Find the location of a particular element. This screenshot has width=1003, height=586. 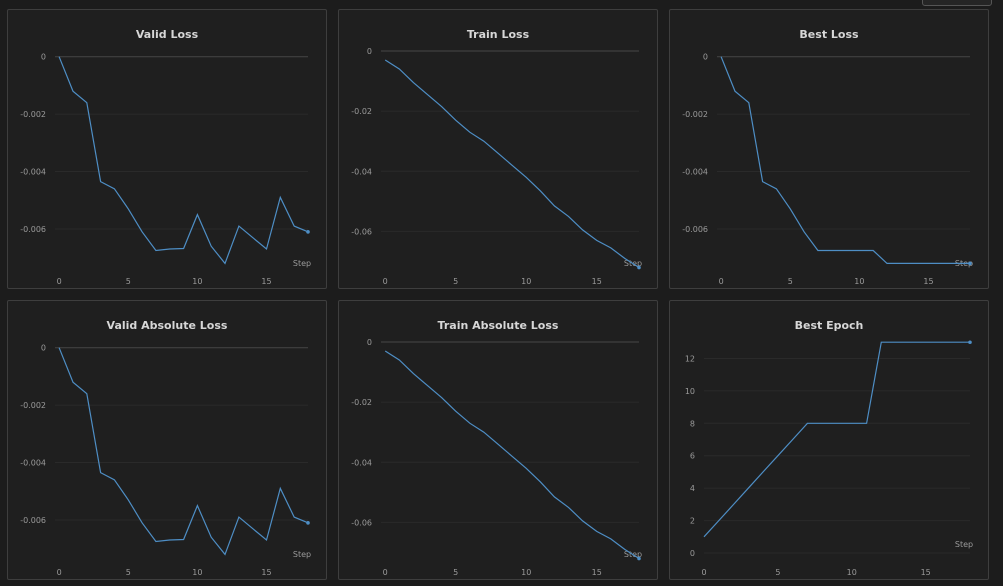

y-tick-label: 10 is located at coordinates (690, 391).